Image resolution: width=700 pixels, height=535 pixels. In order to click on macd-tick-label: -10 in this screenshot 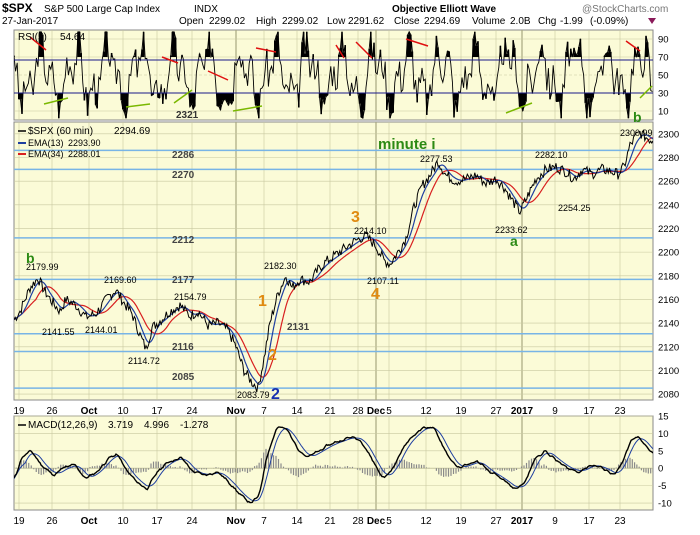, I will do `click(665, 504)`.